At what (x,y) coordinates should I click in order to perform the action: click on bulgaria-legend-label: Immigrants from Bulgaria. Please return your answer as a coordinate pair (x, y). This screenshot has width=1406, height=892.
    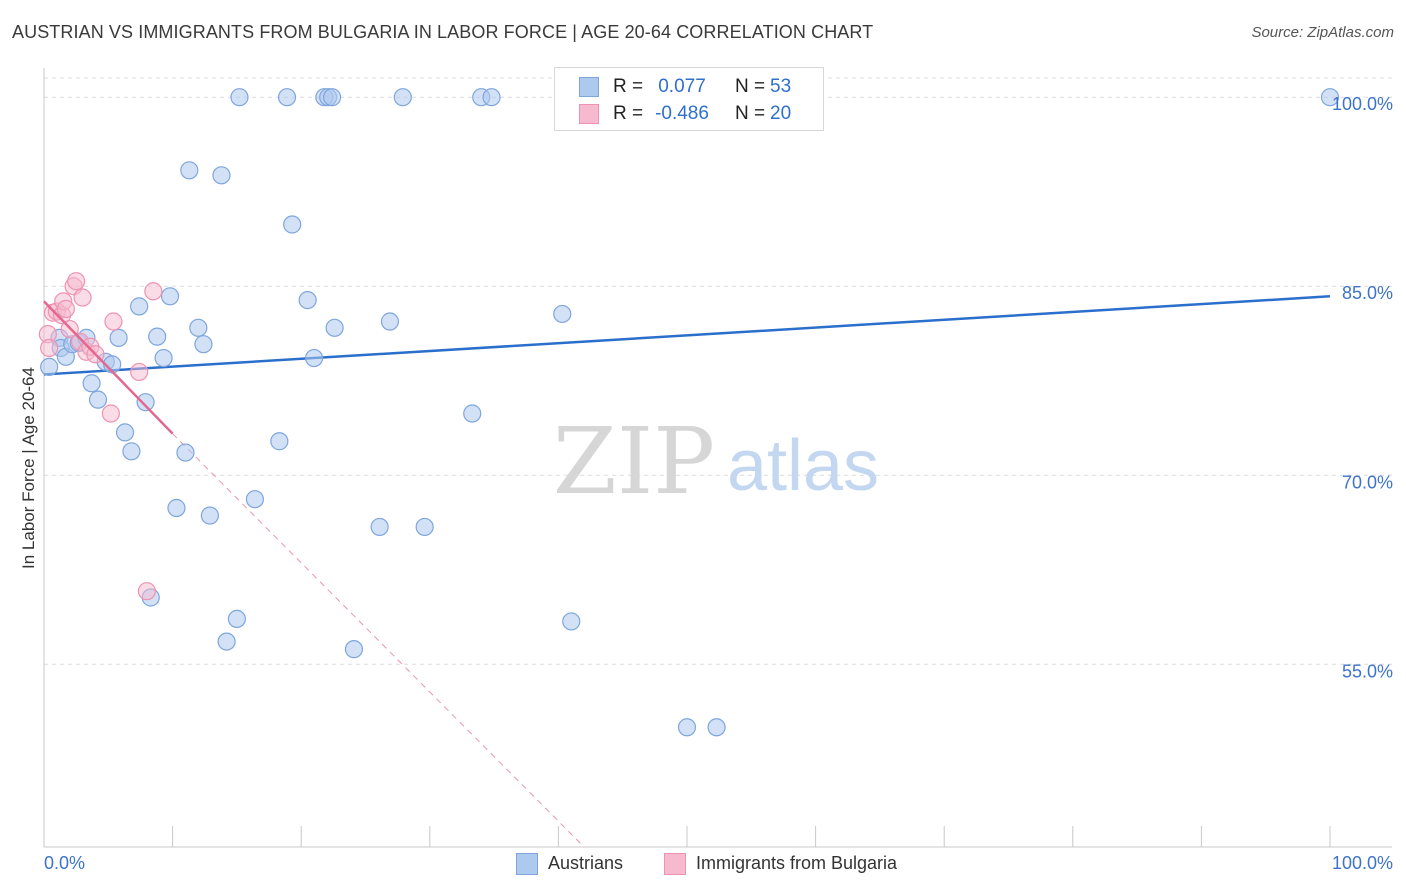
    Looking at the image, I should click on (797, 863).